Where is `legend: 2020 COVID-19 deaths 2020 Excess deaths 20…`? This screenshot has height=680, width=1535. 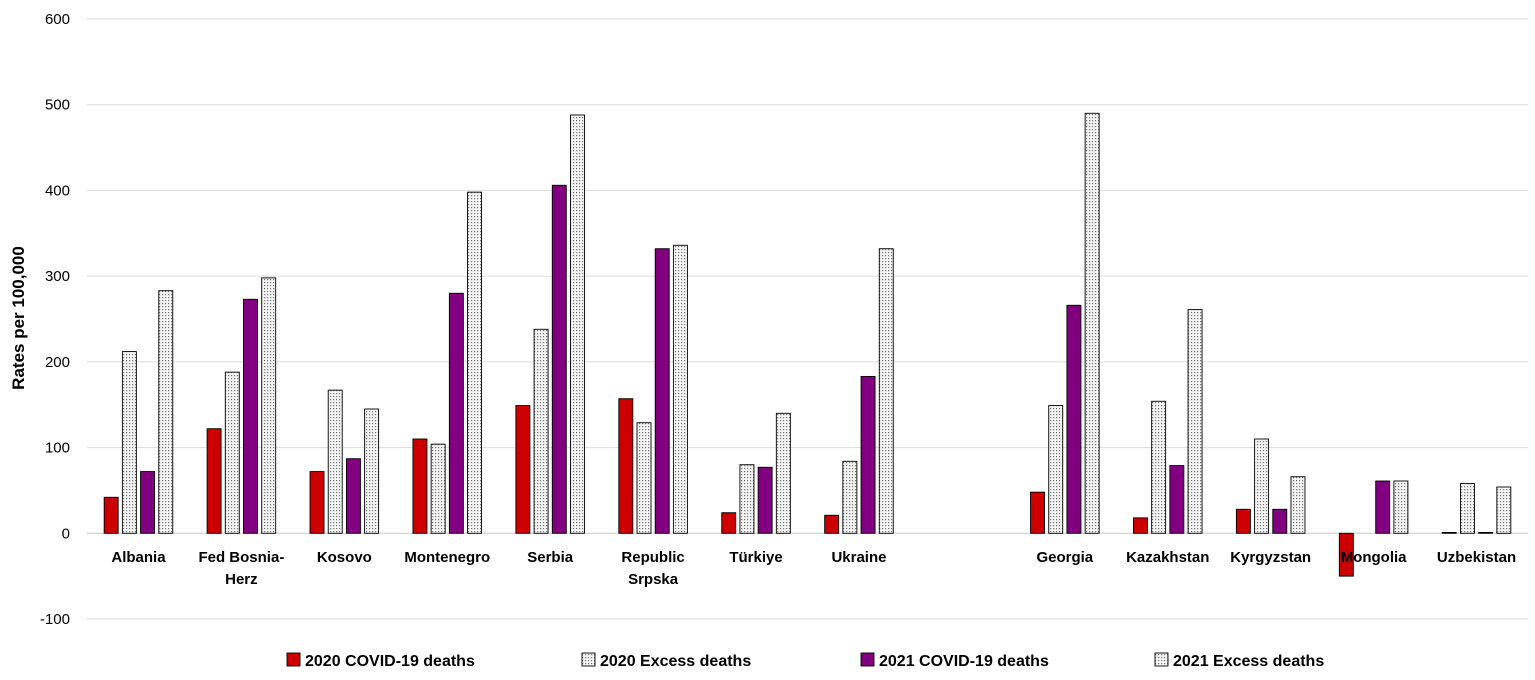 legend: 2020 COVID-19 deaths 2020 Excess deaths 20… is located at coordinates (805, 661).